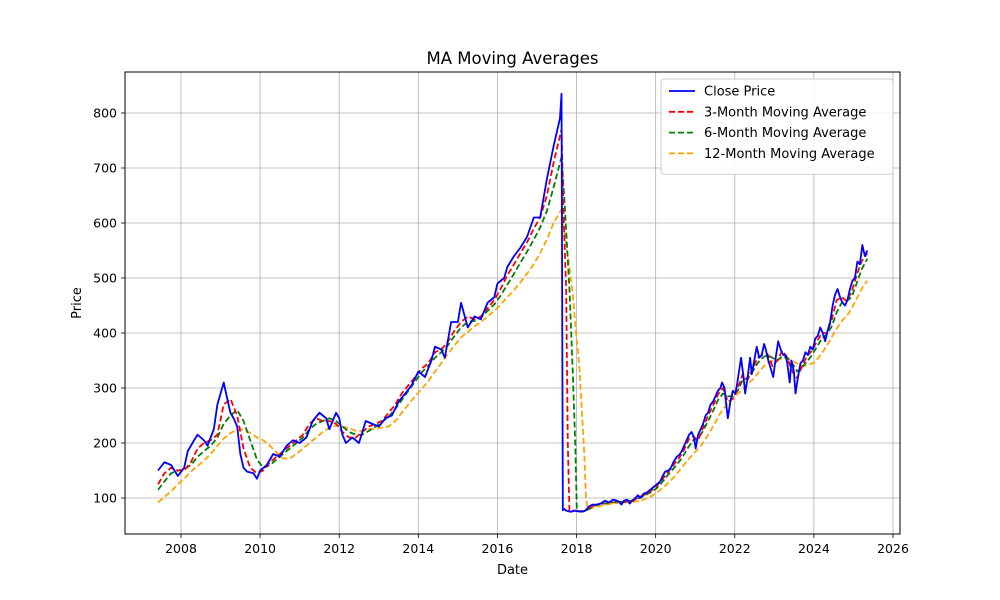 This screenshot has height=600, width=1000. I want to click on x-tick-label: 2016, so click(498, 548).